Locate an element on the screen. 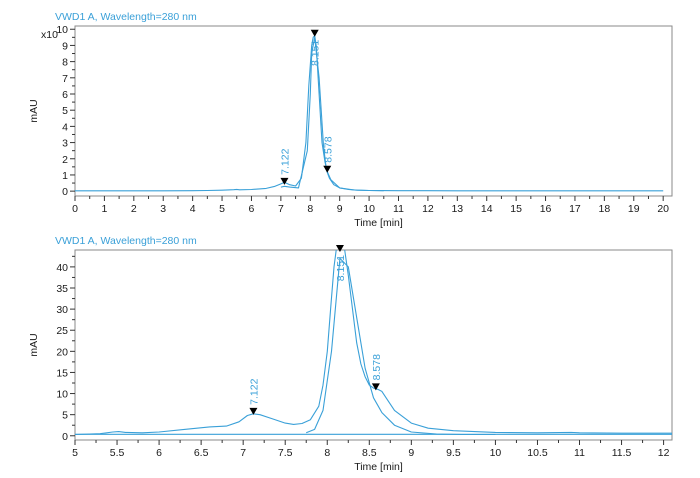  y-tick-label: 9 is located at coordinates (65, 46).